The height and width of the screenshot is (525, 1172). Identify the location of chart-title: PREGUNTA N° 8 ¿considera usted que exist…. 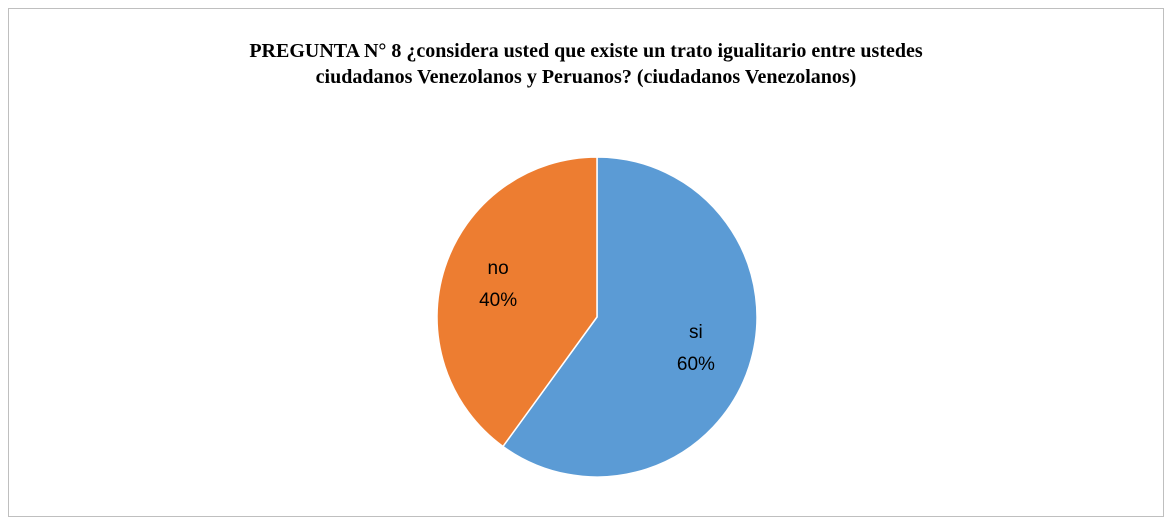
(586, 64).